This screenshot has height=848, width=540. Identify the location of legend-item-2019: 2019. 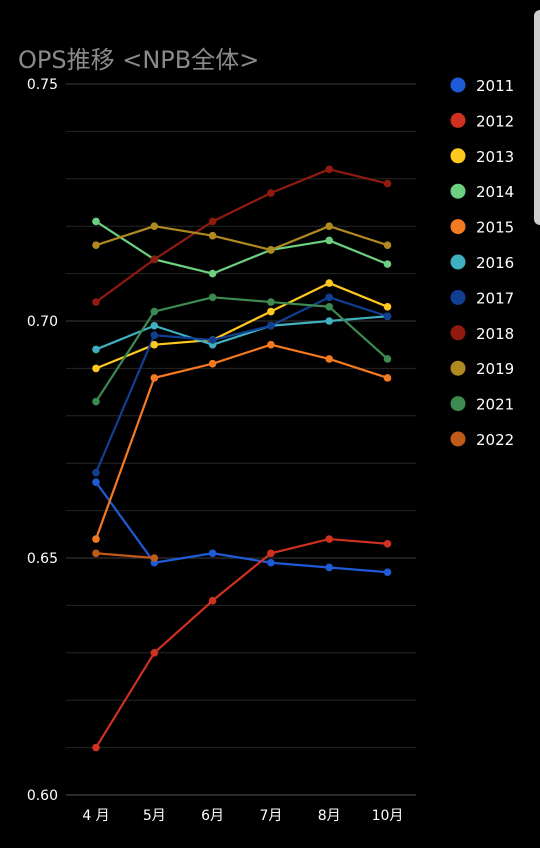
(482, 369).